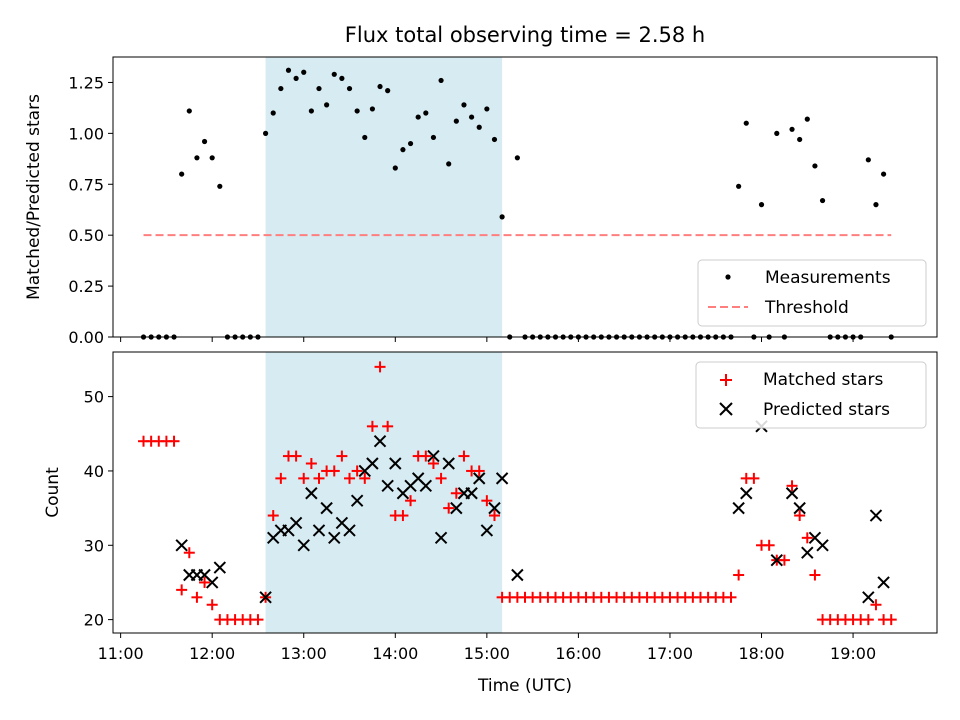  Describe the element at coordinates (525, 35) in the screenshot. I see `chart-title: Flux total observing time = 2.58 h` at that location.